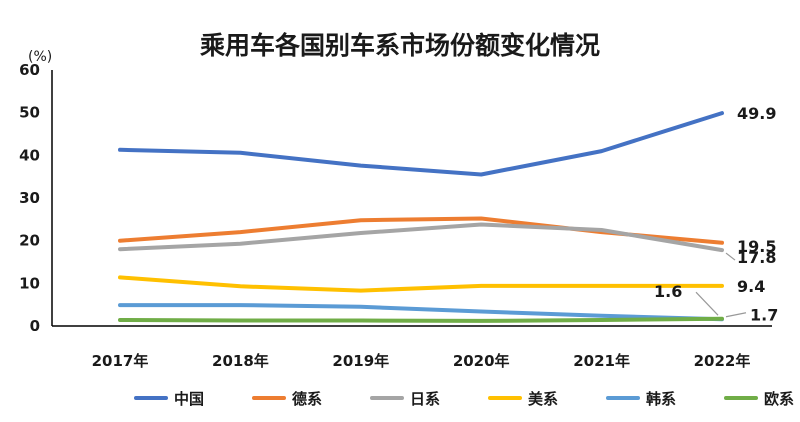 Image resolution: width=800 pixels, height=422 pixels. What do you see at coordinates (29, 70) in the screenshot?
I see `y-tick-label: 60` at bounding box center [29, 70].